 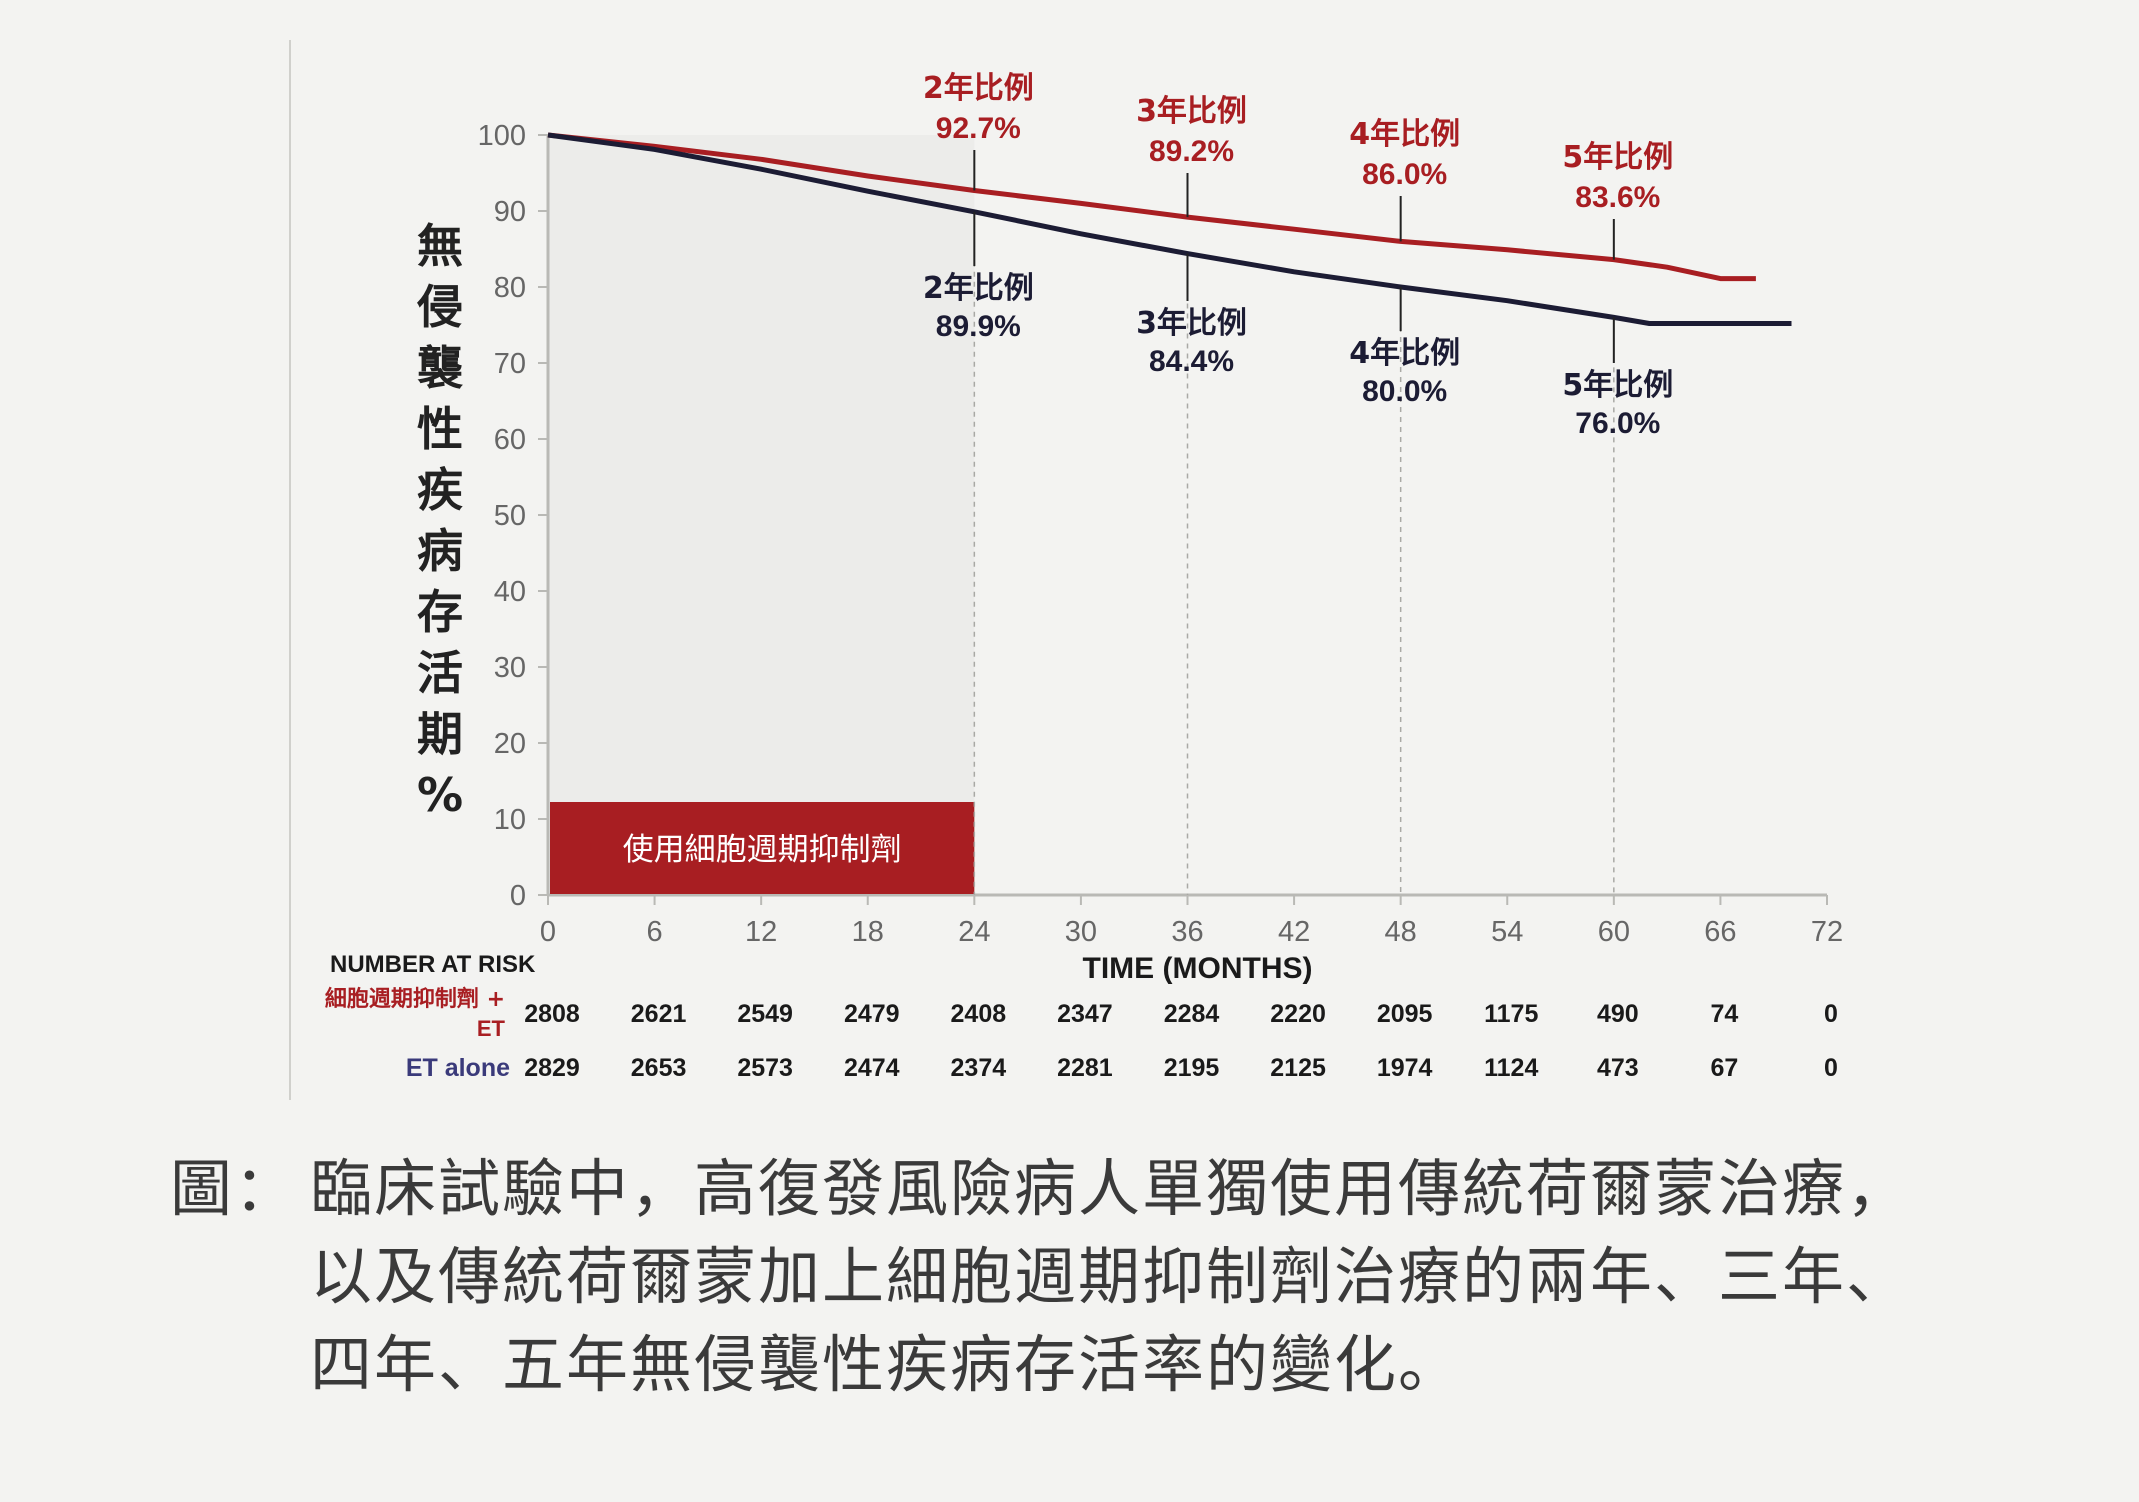 I want to click on annotation-upper-label: 5年比例, so click(x=1617, y=157).